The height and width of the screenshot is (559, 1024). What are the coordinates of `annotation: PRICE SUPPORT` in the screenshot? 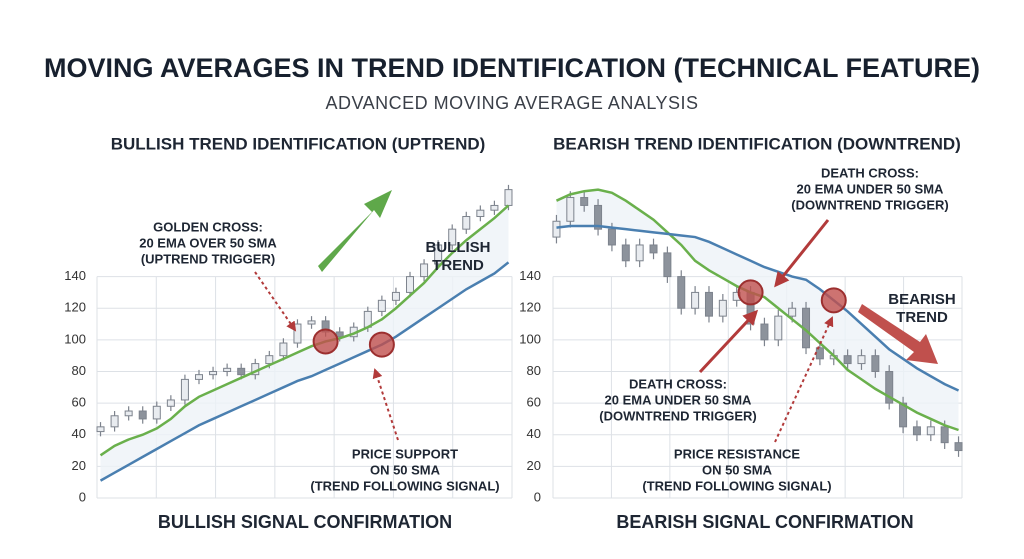 It's located at (405, 453).